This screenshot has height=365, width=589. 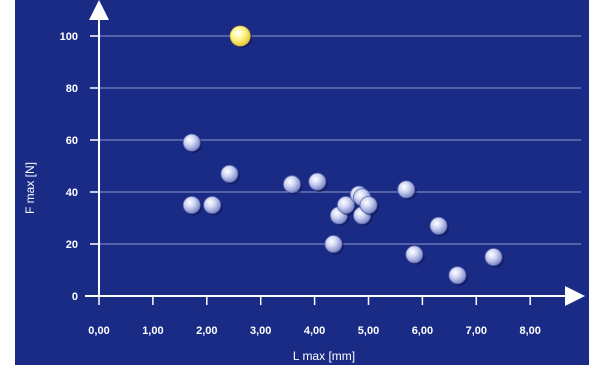 What do you see at coordinates (72, 193) in the screenshot?
I see `y-tick-label: 40` at bounding box center [72, 193].